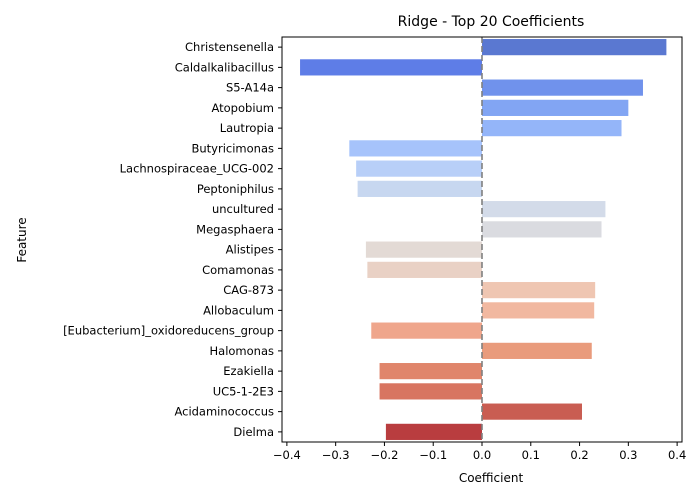 The height and width of the screenshot is (500, 700). What do you see at coordinates (248, 290) in the screenshot?
I see `y-tick-label: CAG-873` at bounding box center [248, 290].